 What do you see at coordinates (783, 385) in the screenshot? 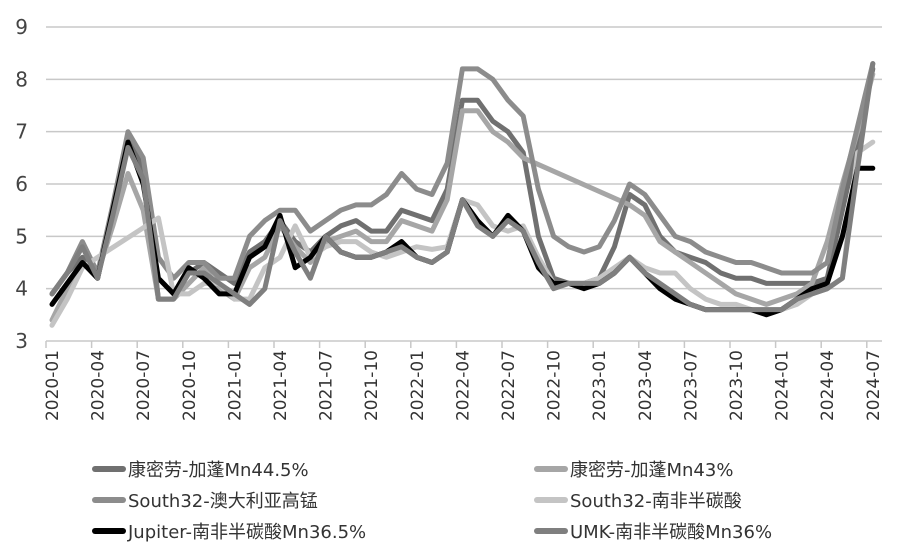
I see `x-tick-label: 2024-01` at bounding box center [783, 385].